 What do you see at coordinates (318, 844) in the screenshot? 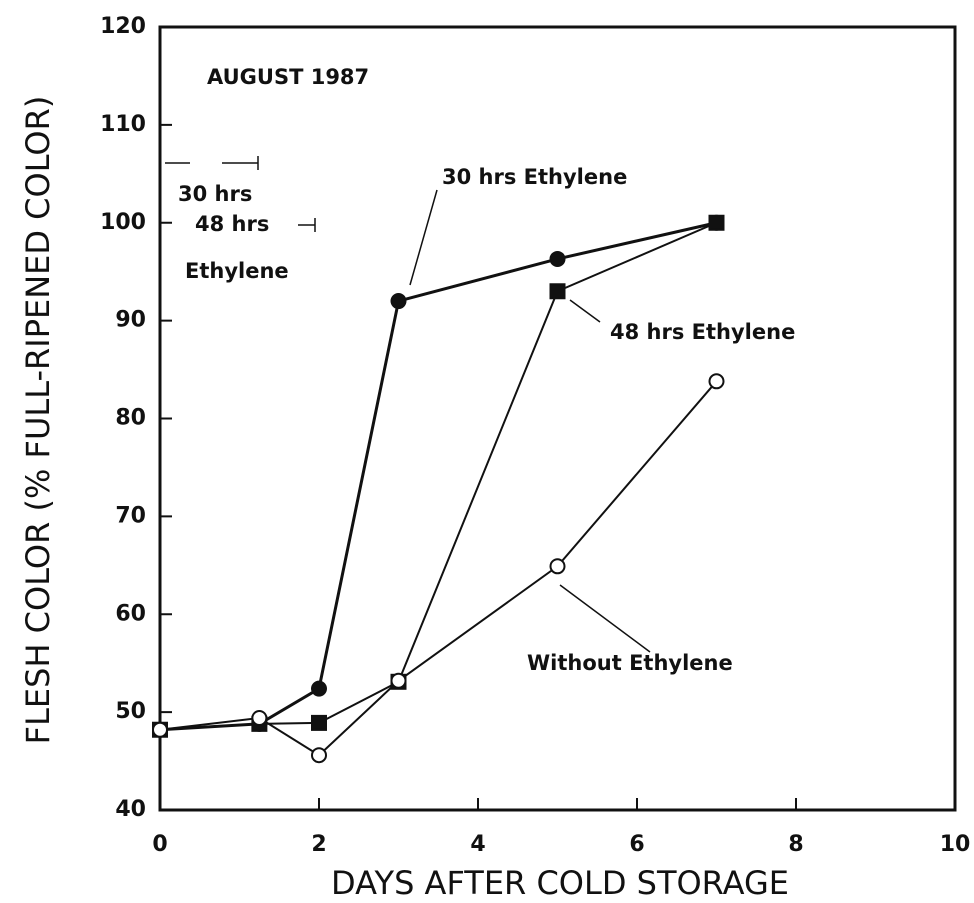
I see `x-tick-label: 2` at bounding box center [318, 844].